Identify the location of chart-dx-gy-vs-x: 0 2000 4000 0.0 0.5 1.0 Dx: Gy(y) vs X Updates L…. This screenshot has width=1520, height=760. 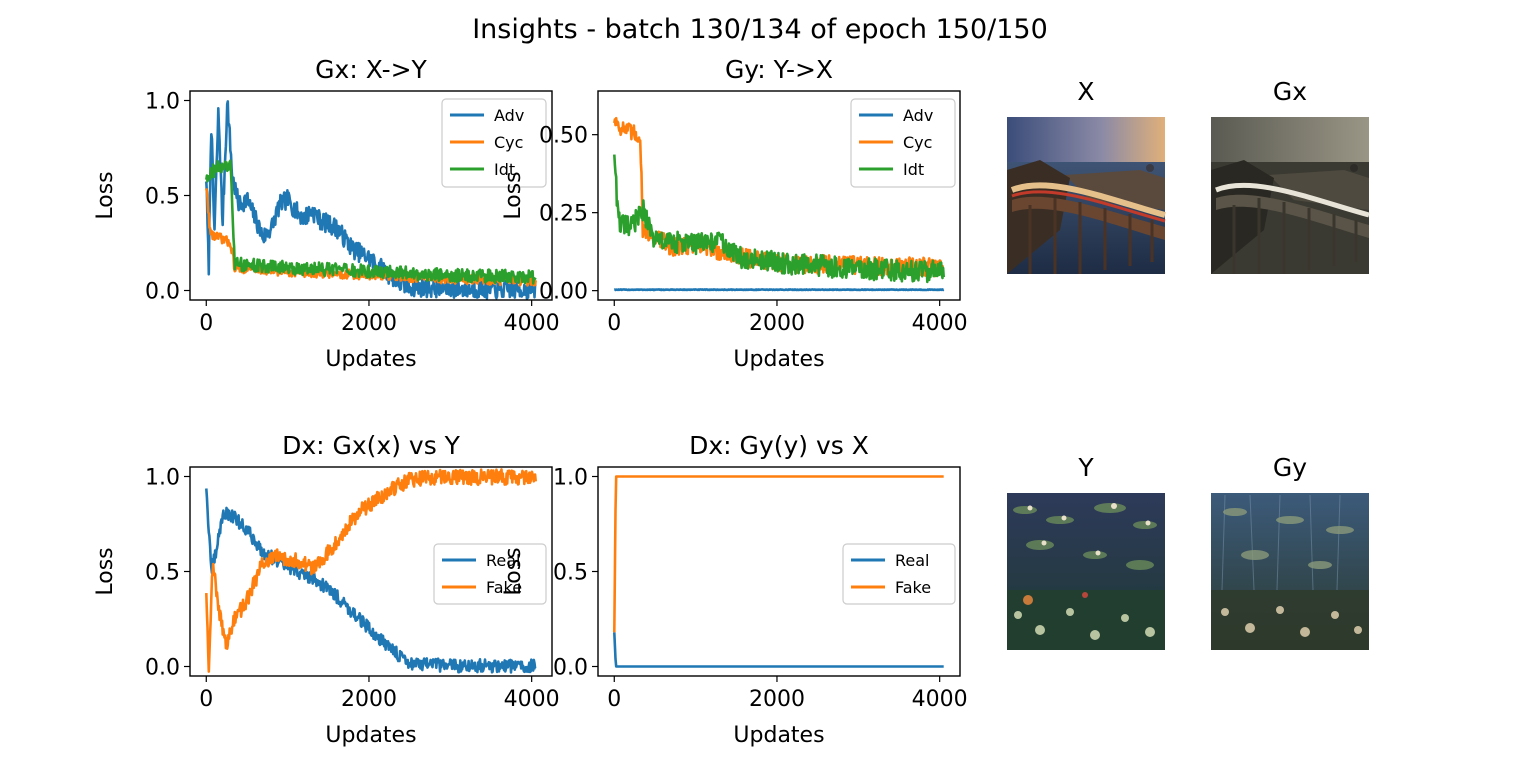
(734, 589).